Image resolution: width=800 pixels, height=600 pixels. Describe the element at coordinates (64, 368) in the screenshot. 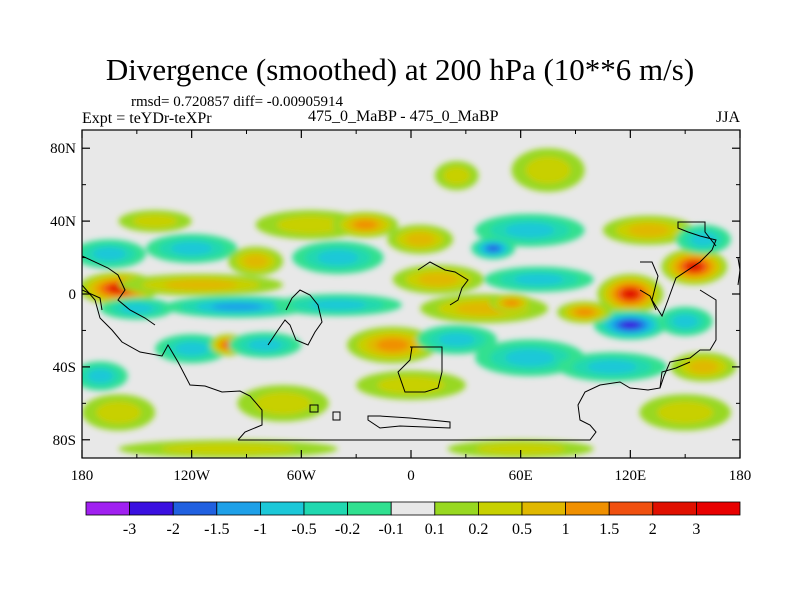

I see `y-tick-label-3: 40S` at that location.